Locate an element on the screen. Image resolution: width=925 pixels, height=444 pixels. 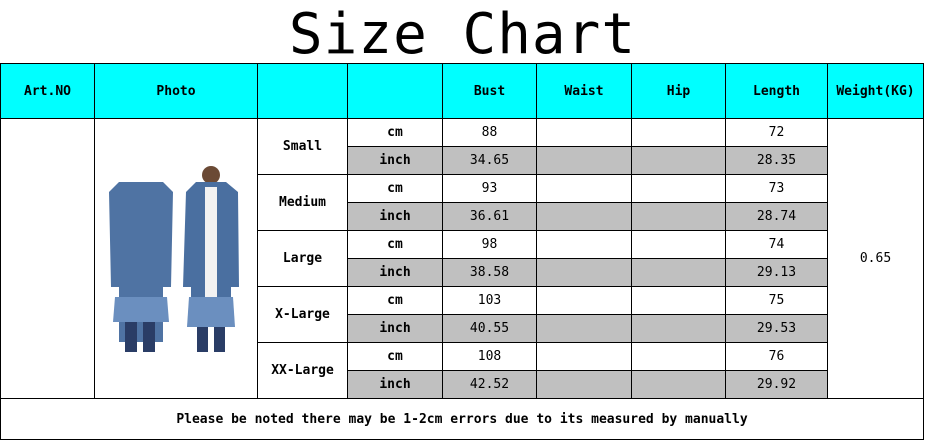
table-row: inch 40.55 29.53 is located at coordinates (462, 328).